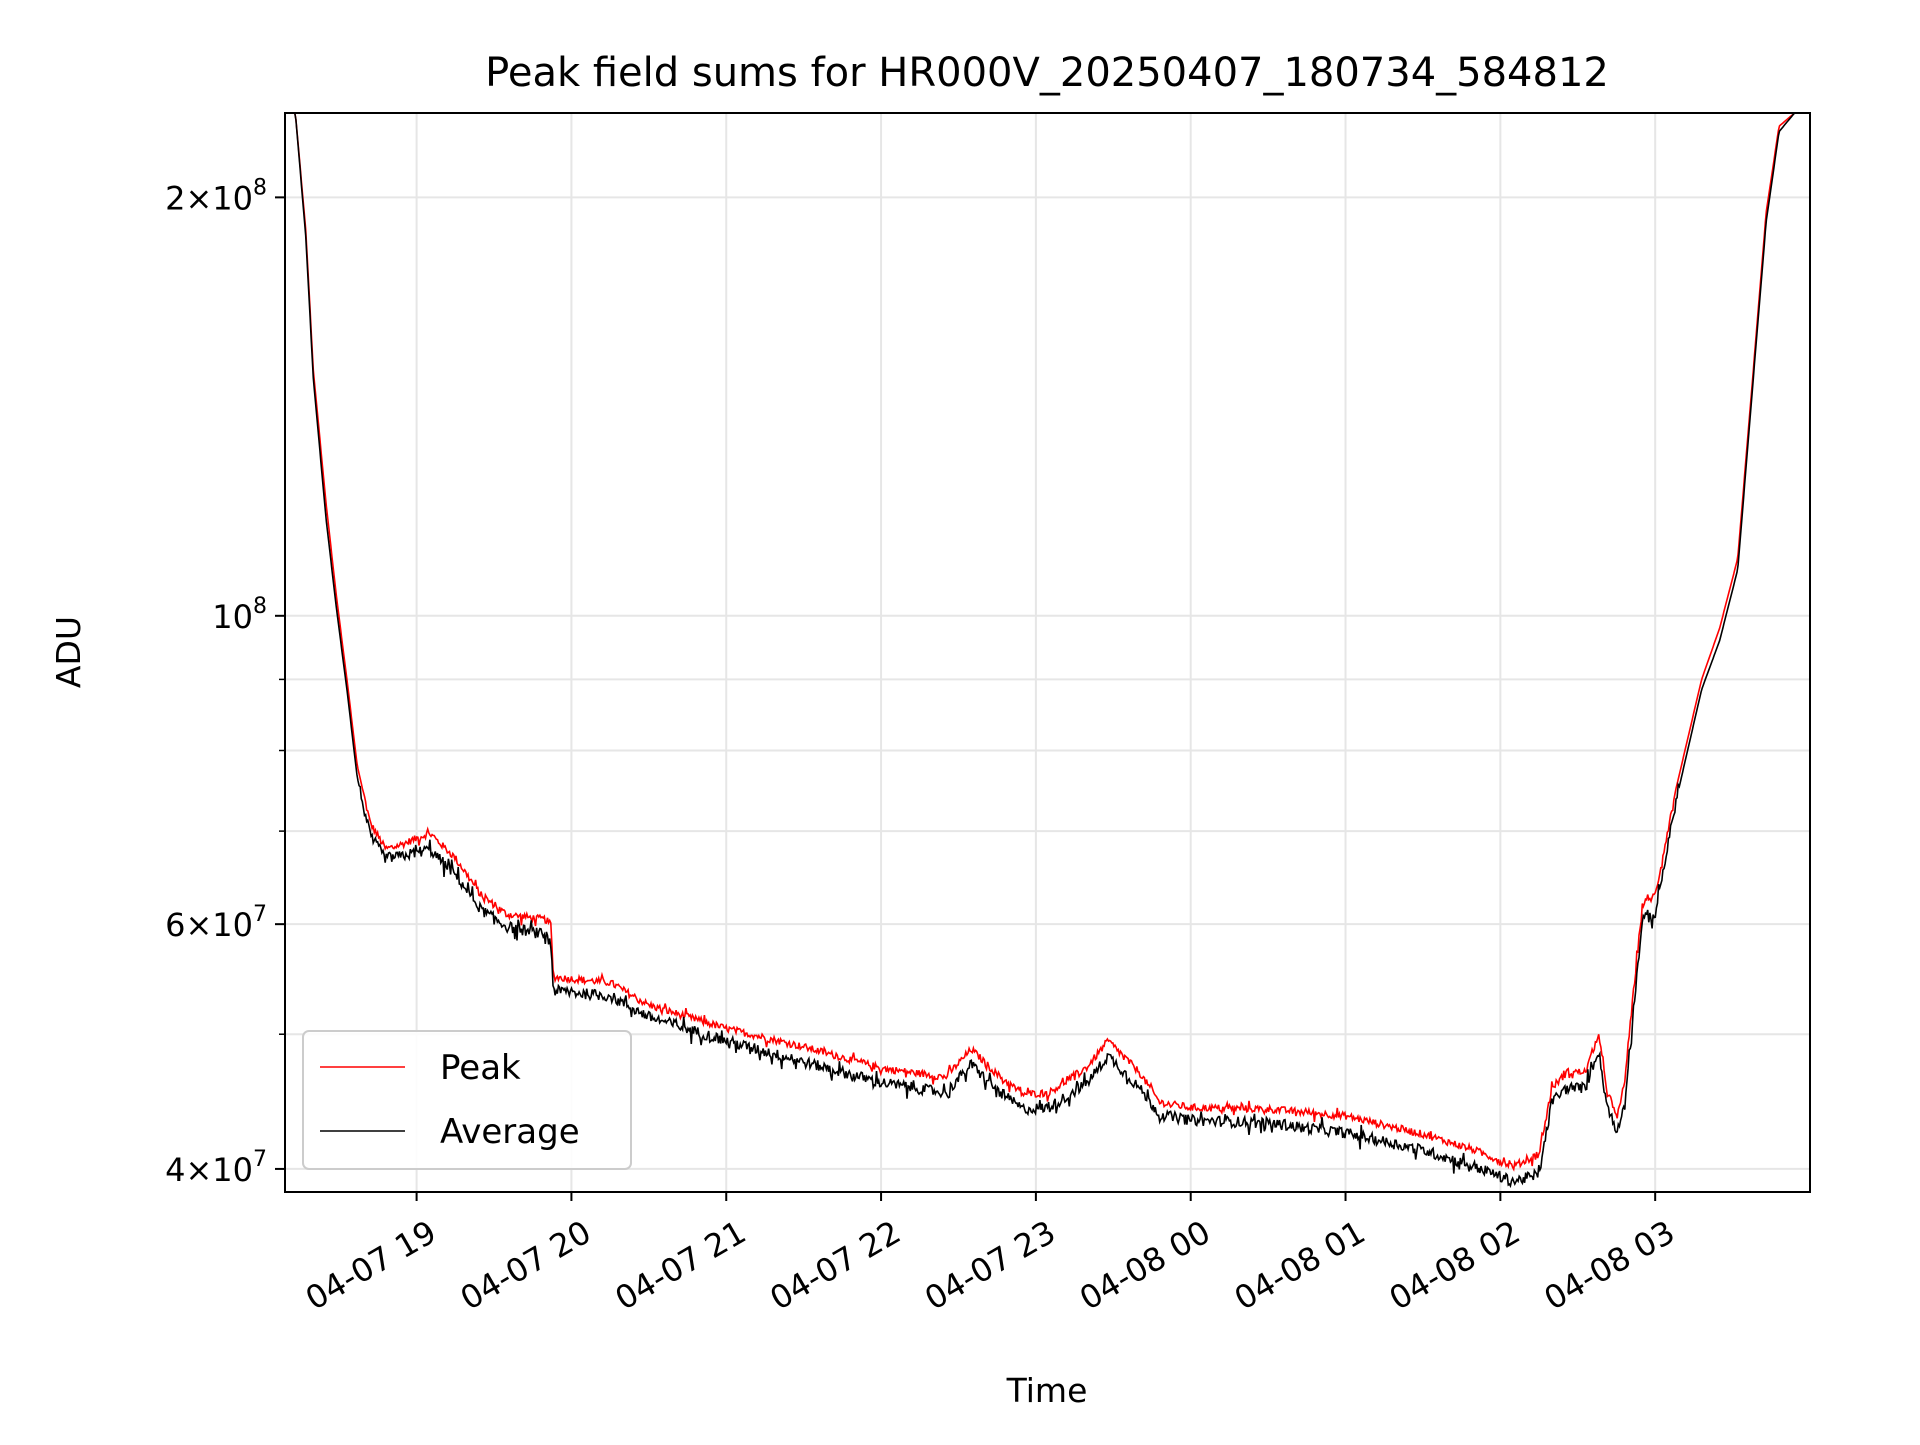 This screenshot has height=1445, width=1920. I want to click on y-axis-ticks: 4×107 6×107 108 2×108, so click(225, 682).